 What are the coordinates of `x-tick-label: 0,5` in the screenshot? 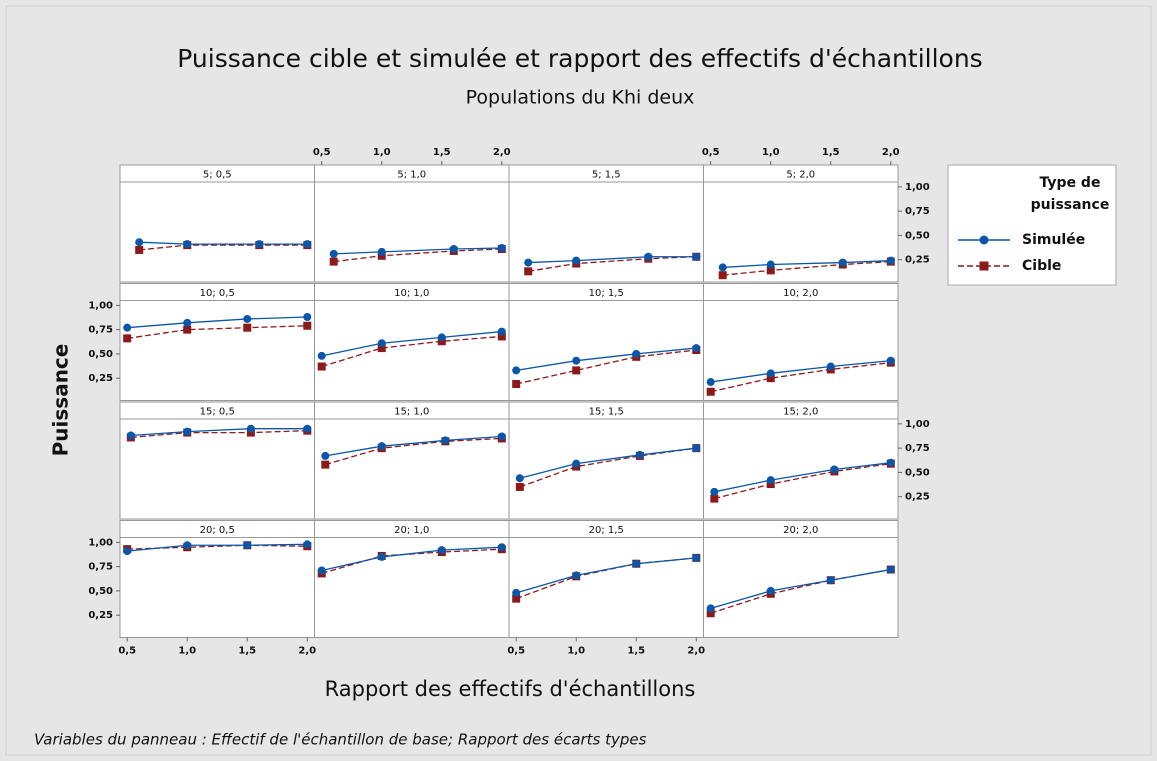 It's located at (516, 651).